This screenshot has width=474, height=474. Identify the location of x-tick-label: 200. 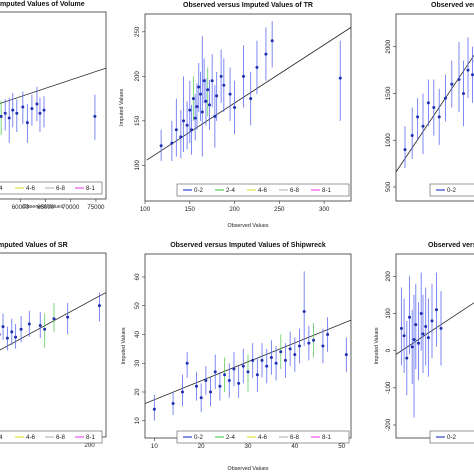
(234, 209).